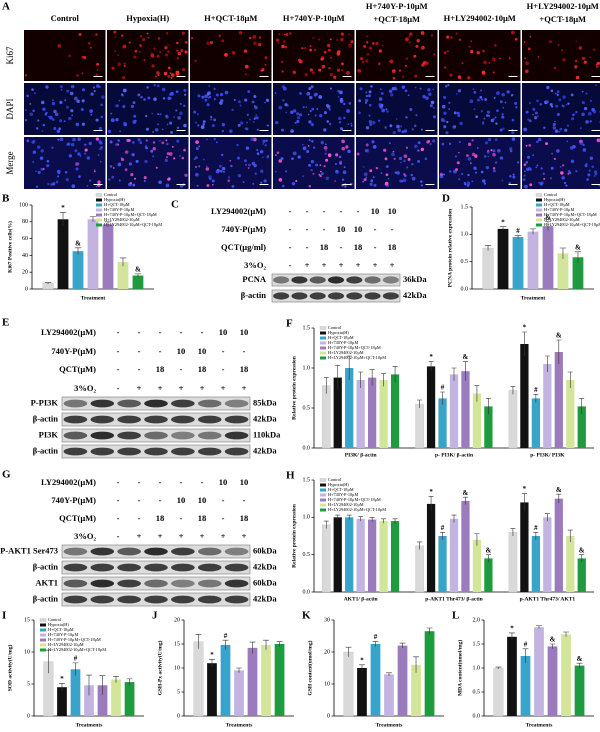  Describe the element at coordinates (29, 550) in the screenshot. I see `band-label: P-AKT1 Ser473` at that location.